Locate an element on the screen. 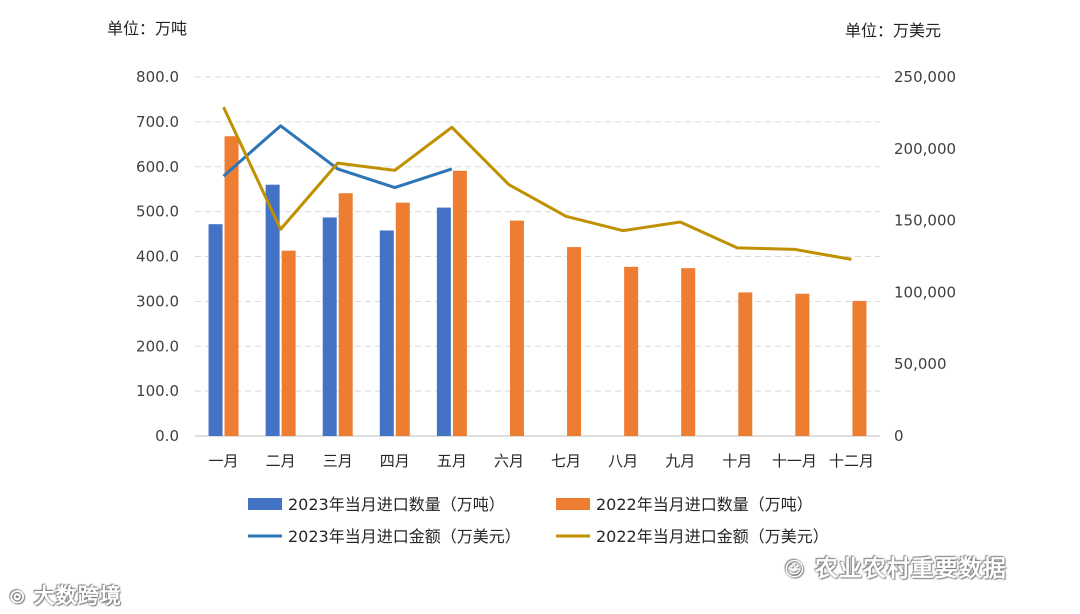  x-tick-label: 六月 is located at coordinates (509, 461).